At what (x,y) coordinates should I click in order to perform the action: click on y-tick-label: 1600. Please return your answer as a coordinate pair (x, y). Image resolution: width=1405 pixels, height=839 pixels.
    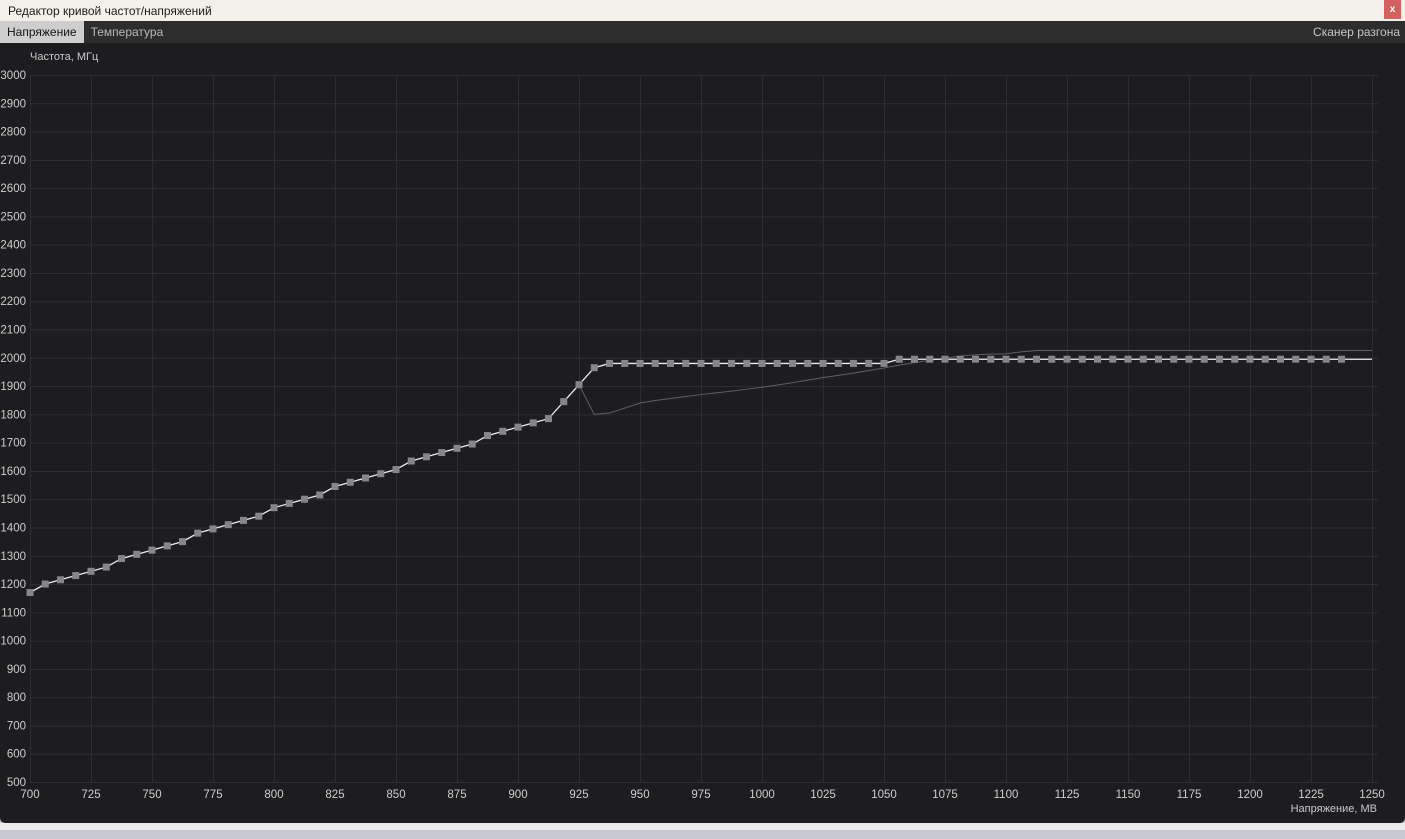
    Looking at the image, I should click on (13, 472).